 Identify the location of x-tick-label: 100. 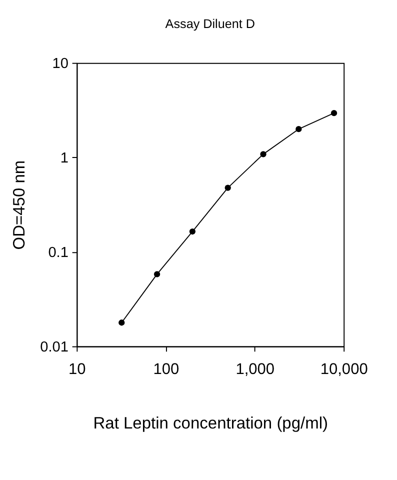
(166, 369).